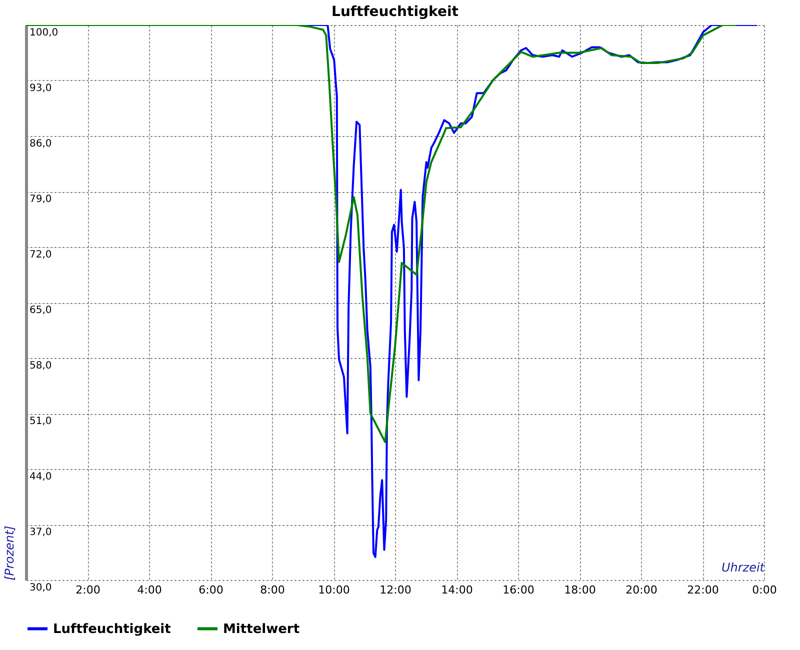 This screenshot has height=650, width=800. Describe the element at coordinates (261, 629) in the screenshot. I see `legend-label: Mittelwert` at that location.